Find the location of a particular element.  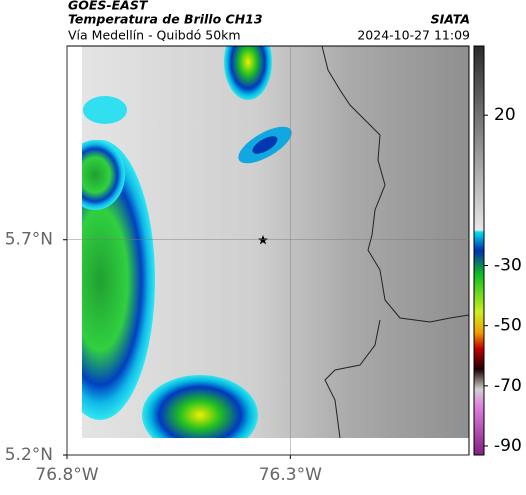

subtitle: Temperatura de Brillo CH13 is located at coordinates (165, 19).